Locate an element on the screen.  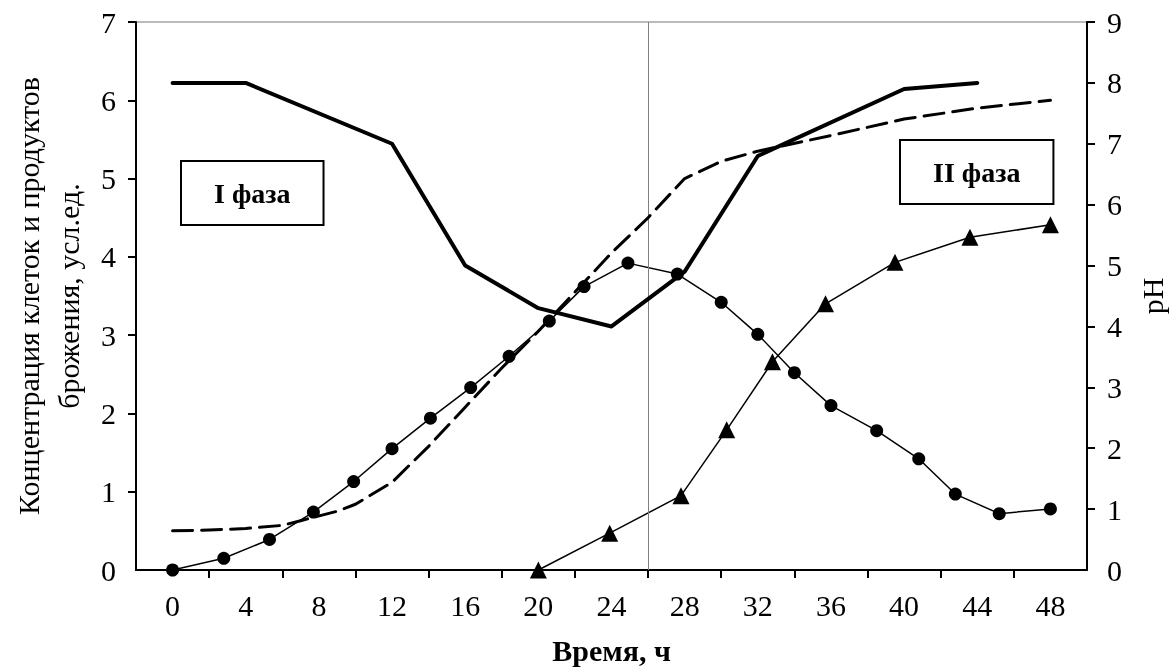
y-tick-label: 5 is located at coordinates (108, 179).